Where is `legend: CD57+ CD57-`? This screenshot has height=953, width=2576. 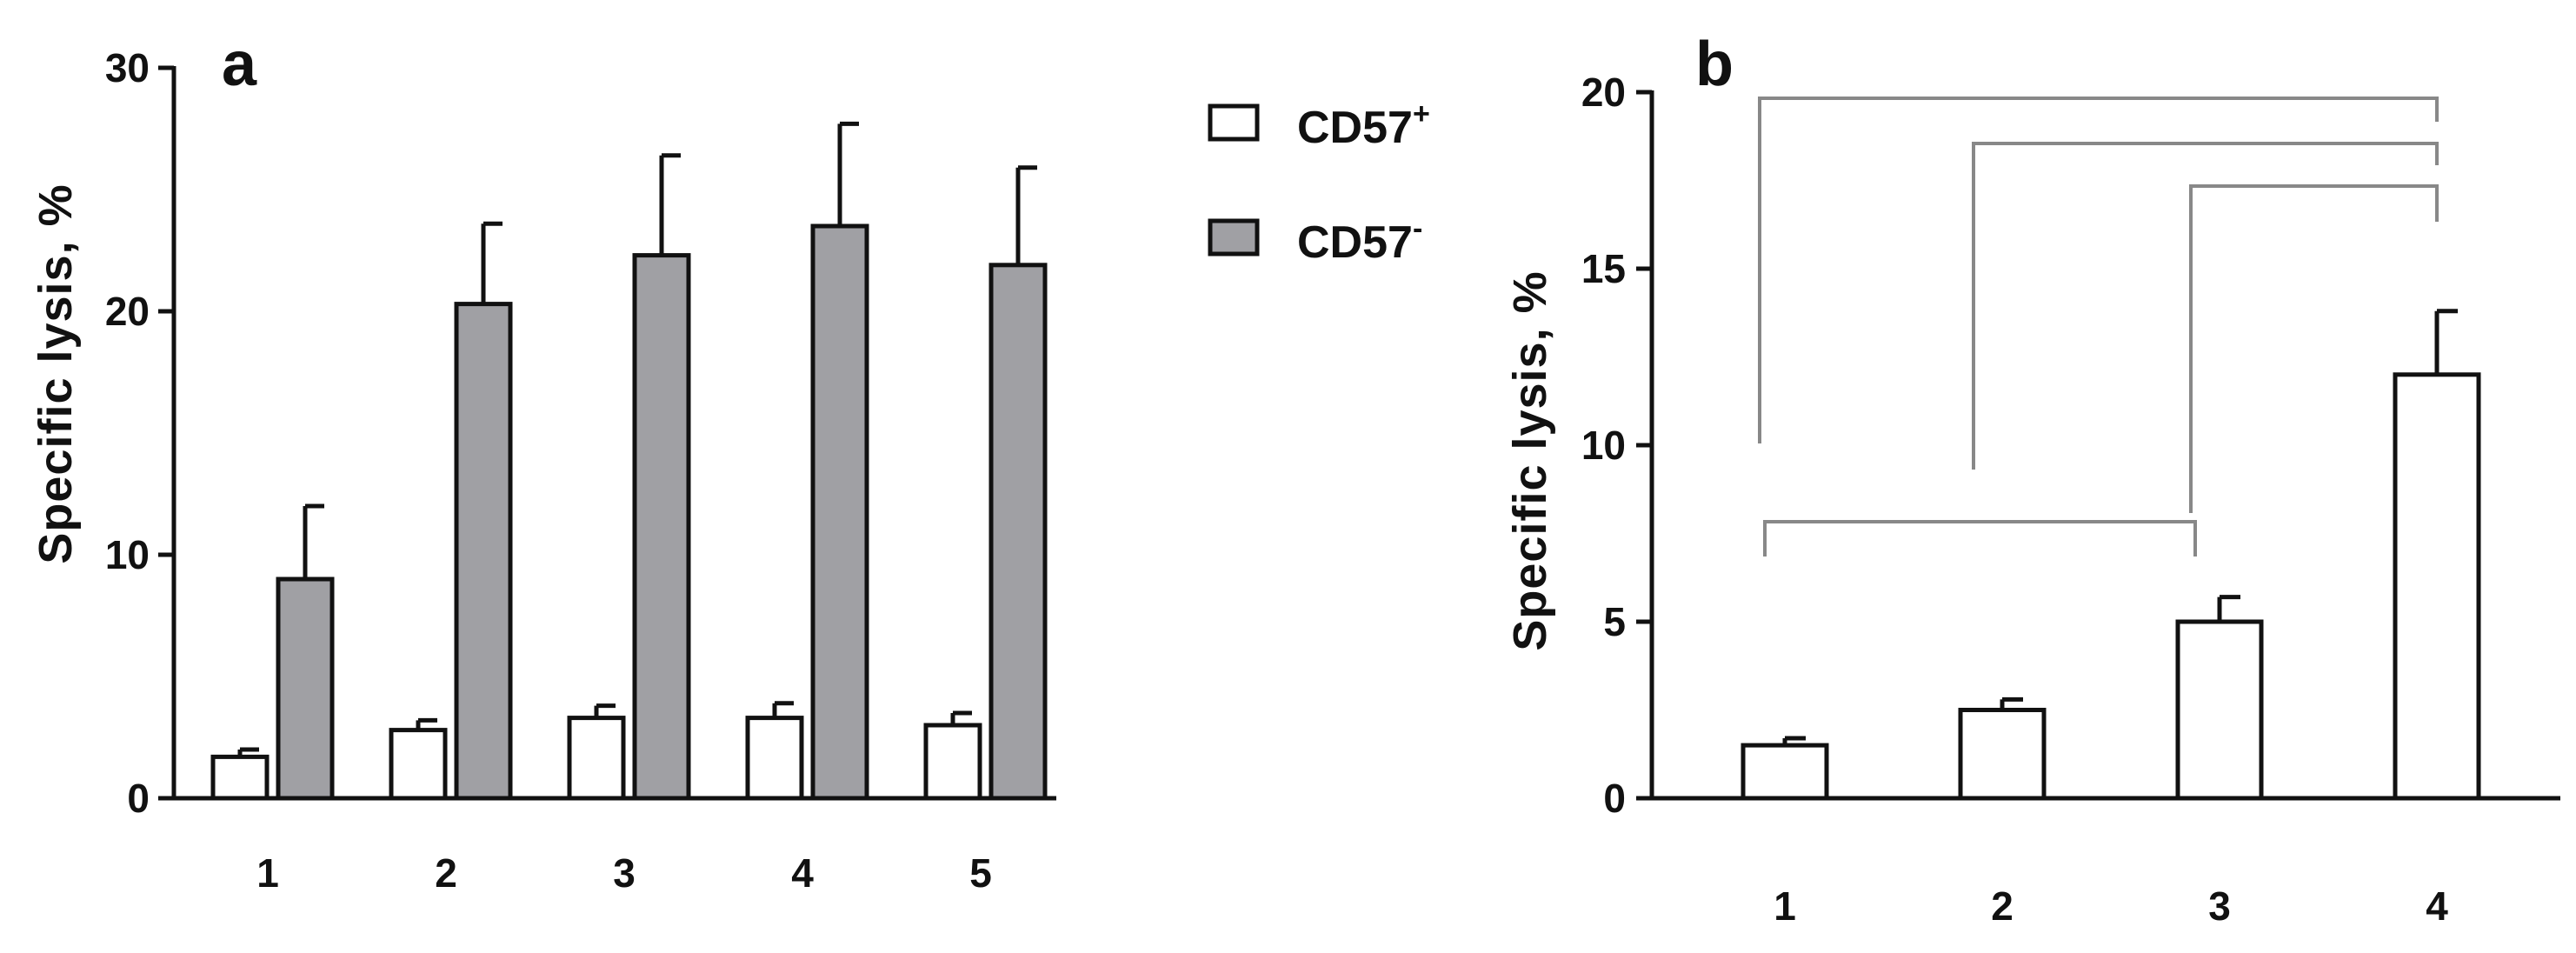
legend: CD57+ CD57- is located at coordinates (1319, 182).